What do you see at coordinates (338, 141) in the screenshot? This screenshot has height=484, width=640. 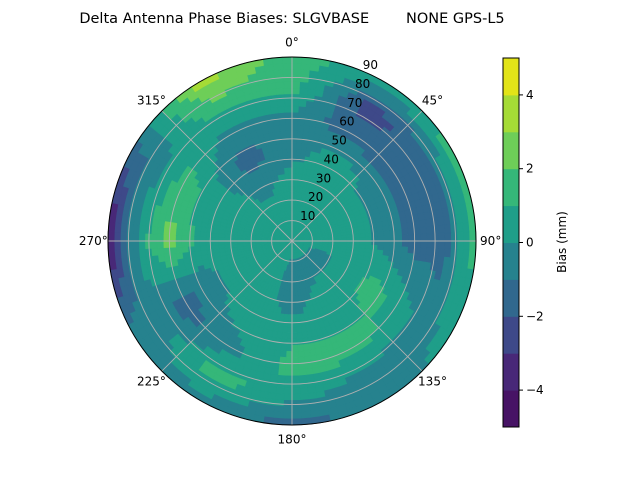 I see `radial-tick-label: 50` at bounding box center [338, 141].